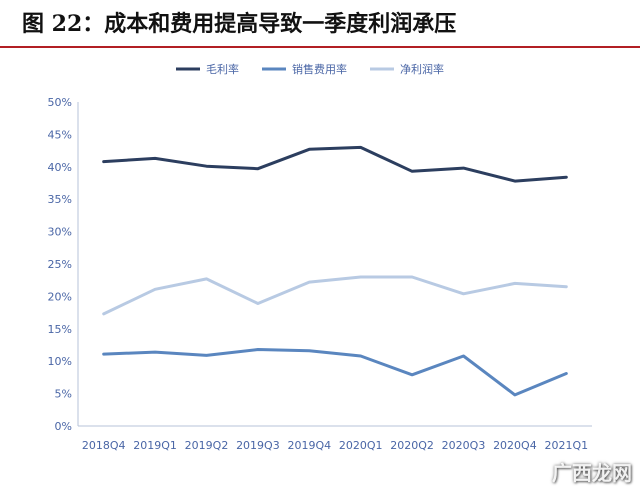 The image size is (640, 492). Describe the element at coordinates (104, 445) in the screenshot. I see `x-tick-label: 2018Q4` at that location.